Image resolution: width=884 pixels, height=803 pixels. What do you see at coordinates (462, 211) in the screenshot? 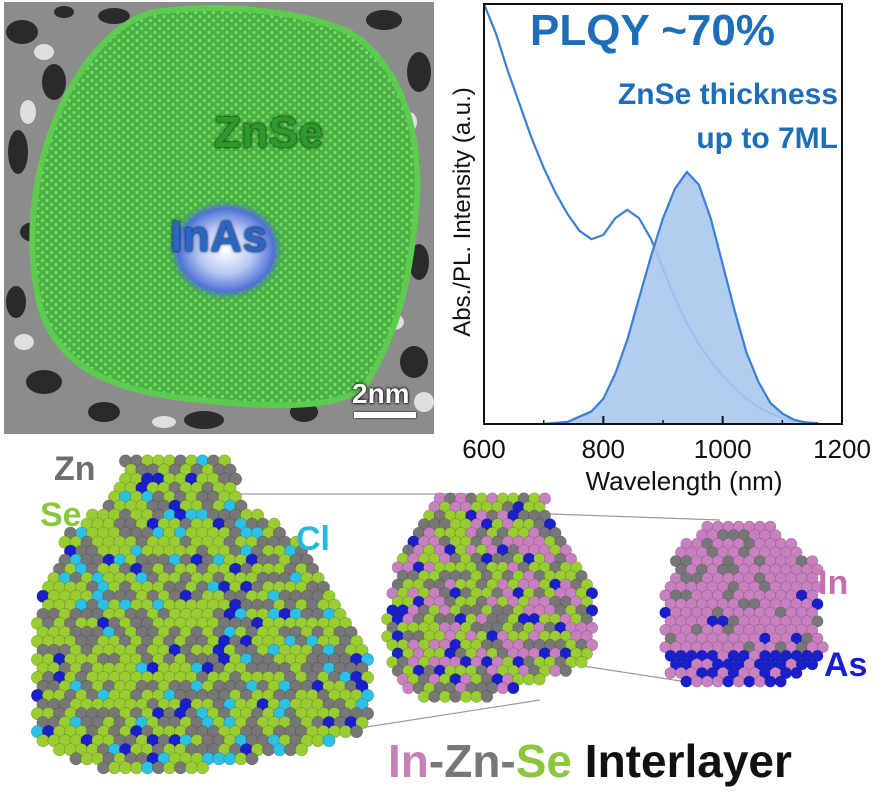
I see `y-axis-label: Abs./PL. Intensity (a.u.)` at bounding box center [462, 211].